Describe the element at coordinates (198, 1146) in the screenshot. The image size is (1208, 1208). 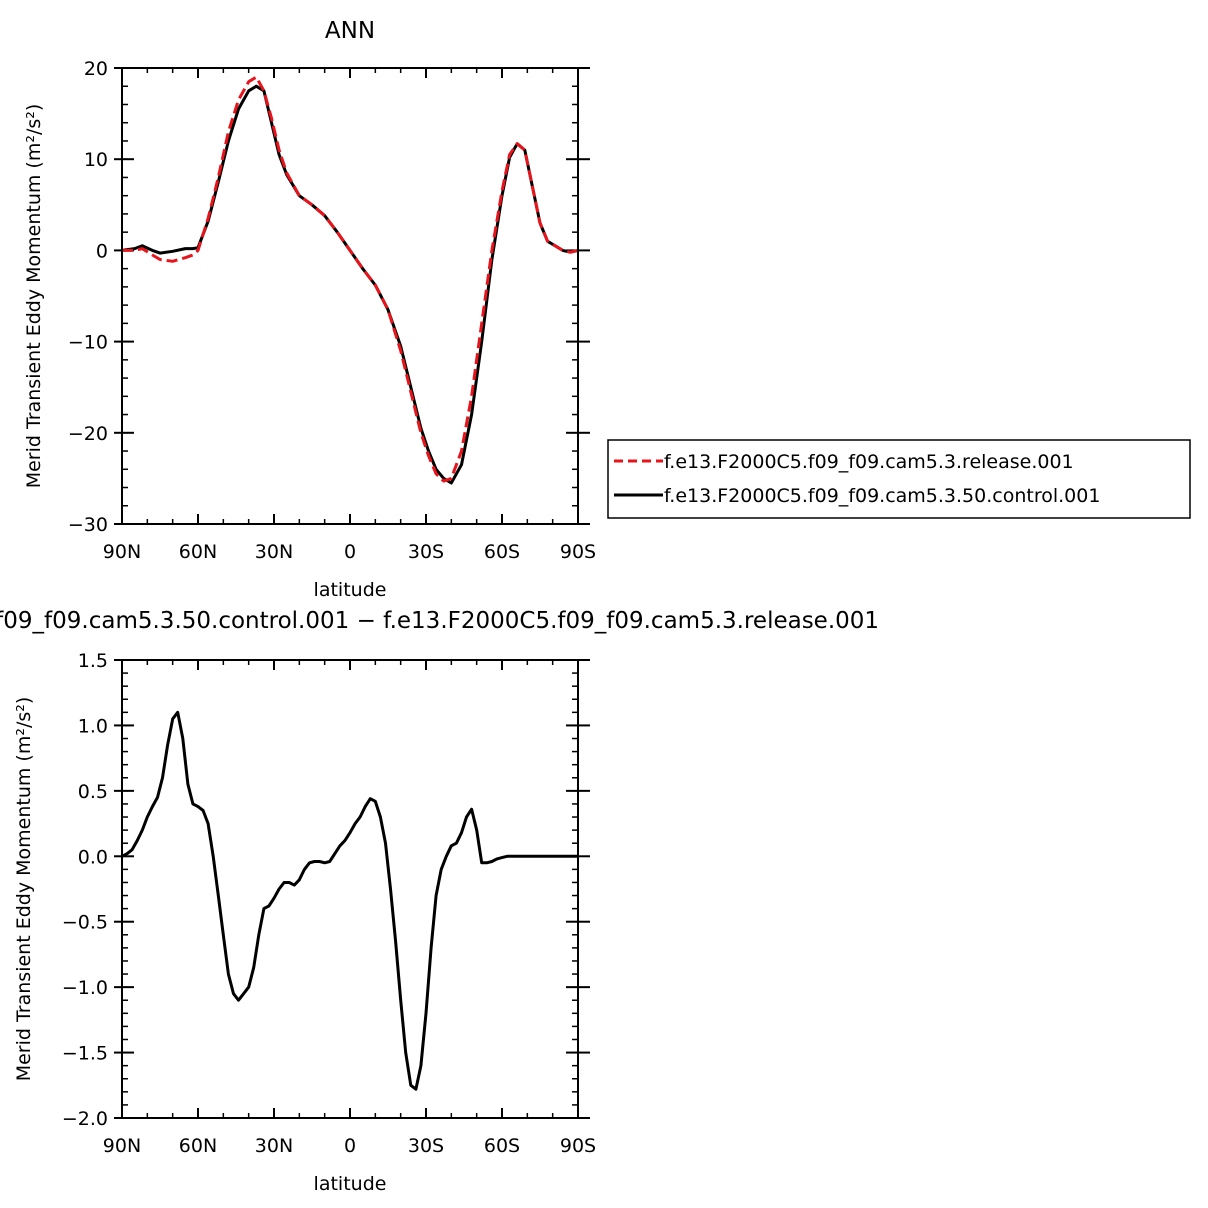
I see `bottom-x-tick-label: 60N` at that location.